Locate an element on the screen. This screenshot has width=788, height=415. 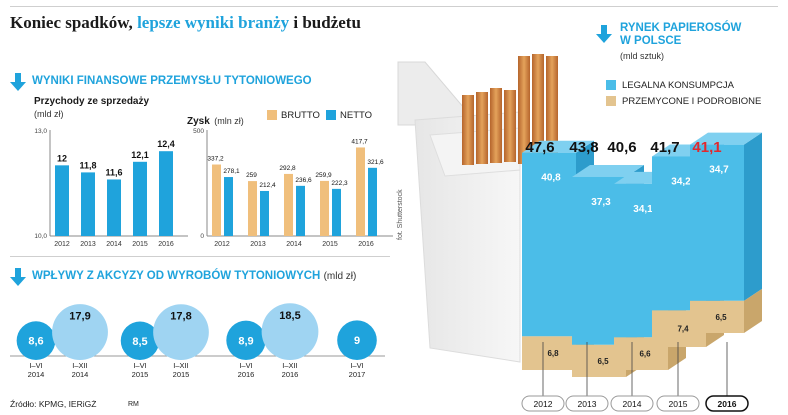
revenue-value-label: 11,8 is located at coordinates (87, 165).